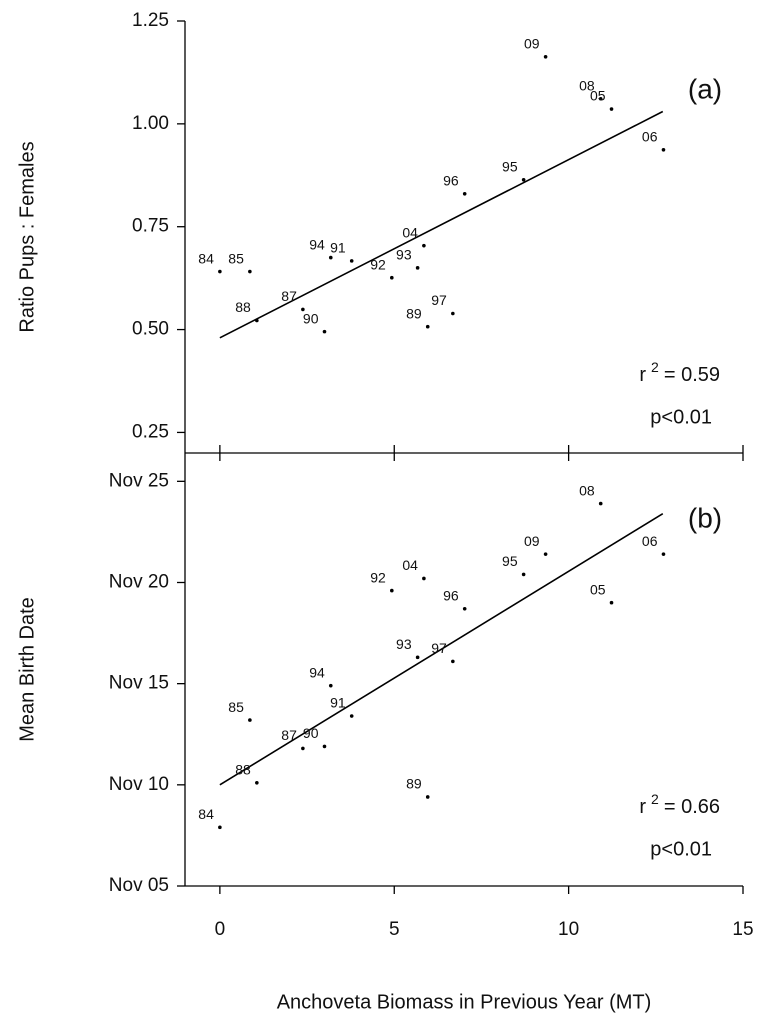  I want to click on stat-label: r 2 = 0.66, so click(679, 805).